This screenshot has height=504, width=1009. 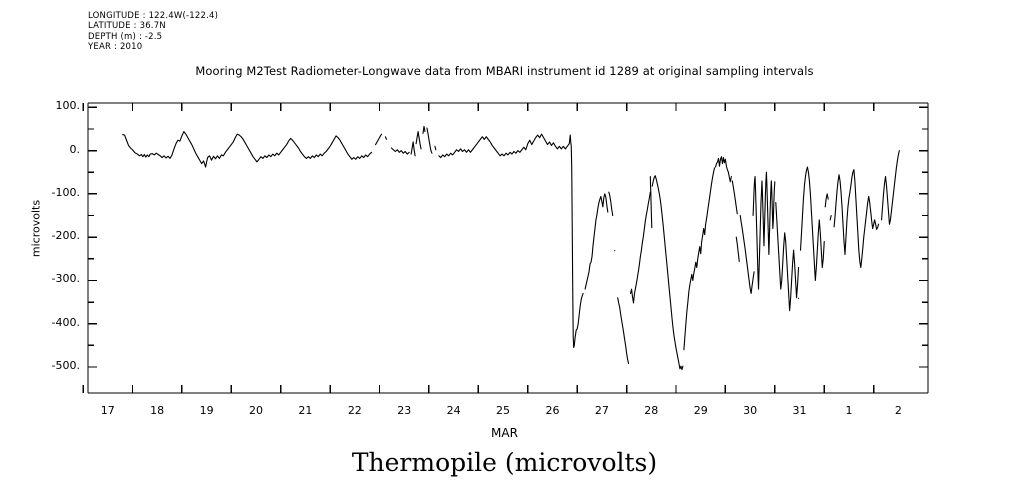 What do you see at coordinates (65, 236) in the screenshot?
I see `y-tick-label: -200.` at bounding box center [65, 236].